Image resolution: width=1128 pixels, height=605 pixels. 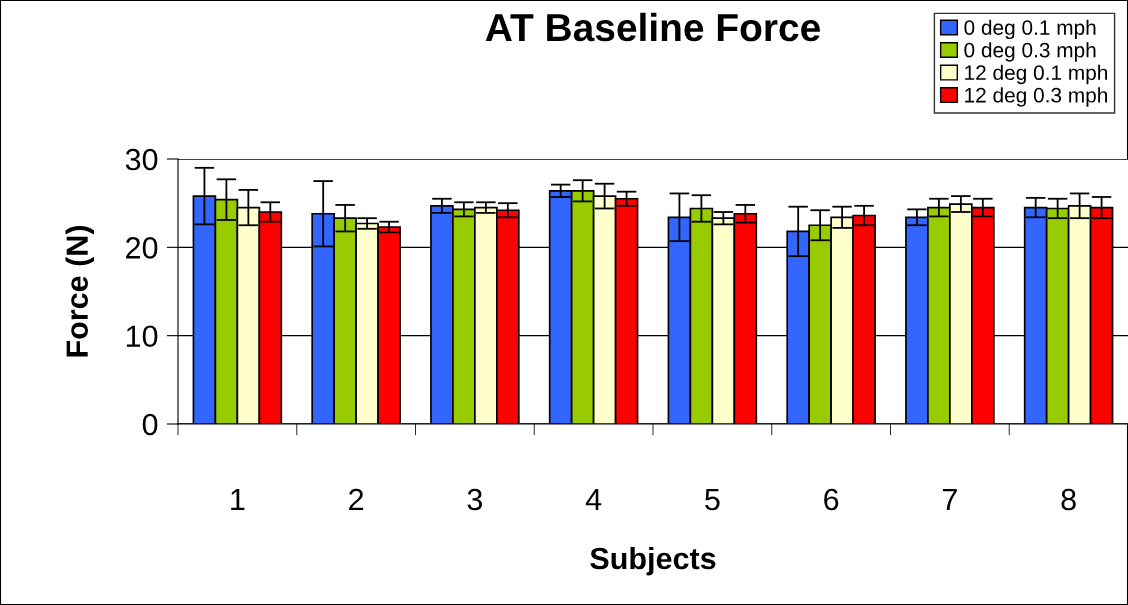 I want to click on x-tick-label: 8, so click(x=1068, y=499).